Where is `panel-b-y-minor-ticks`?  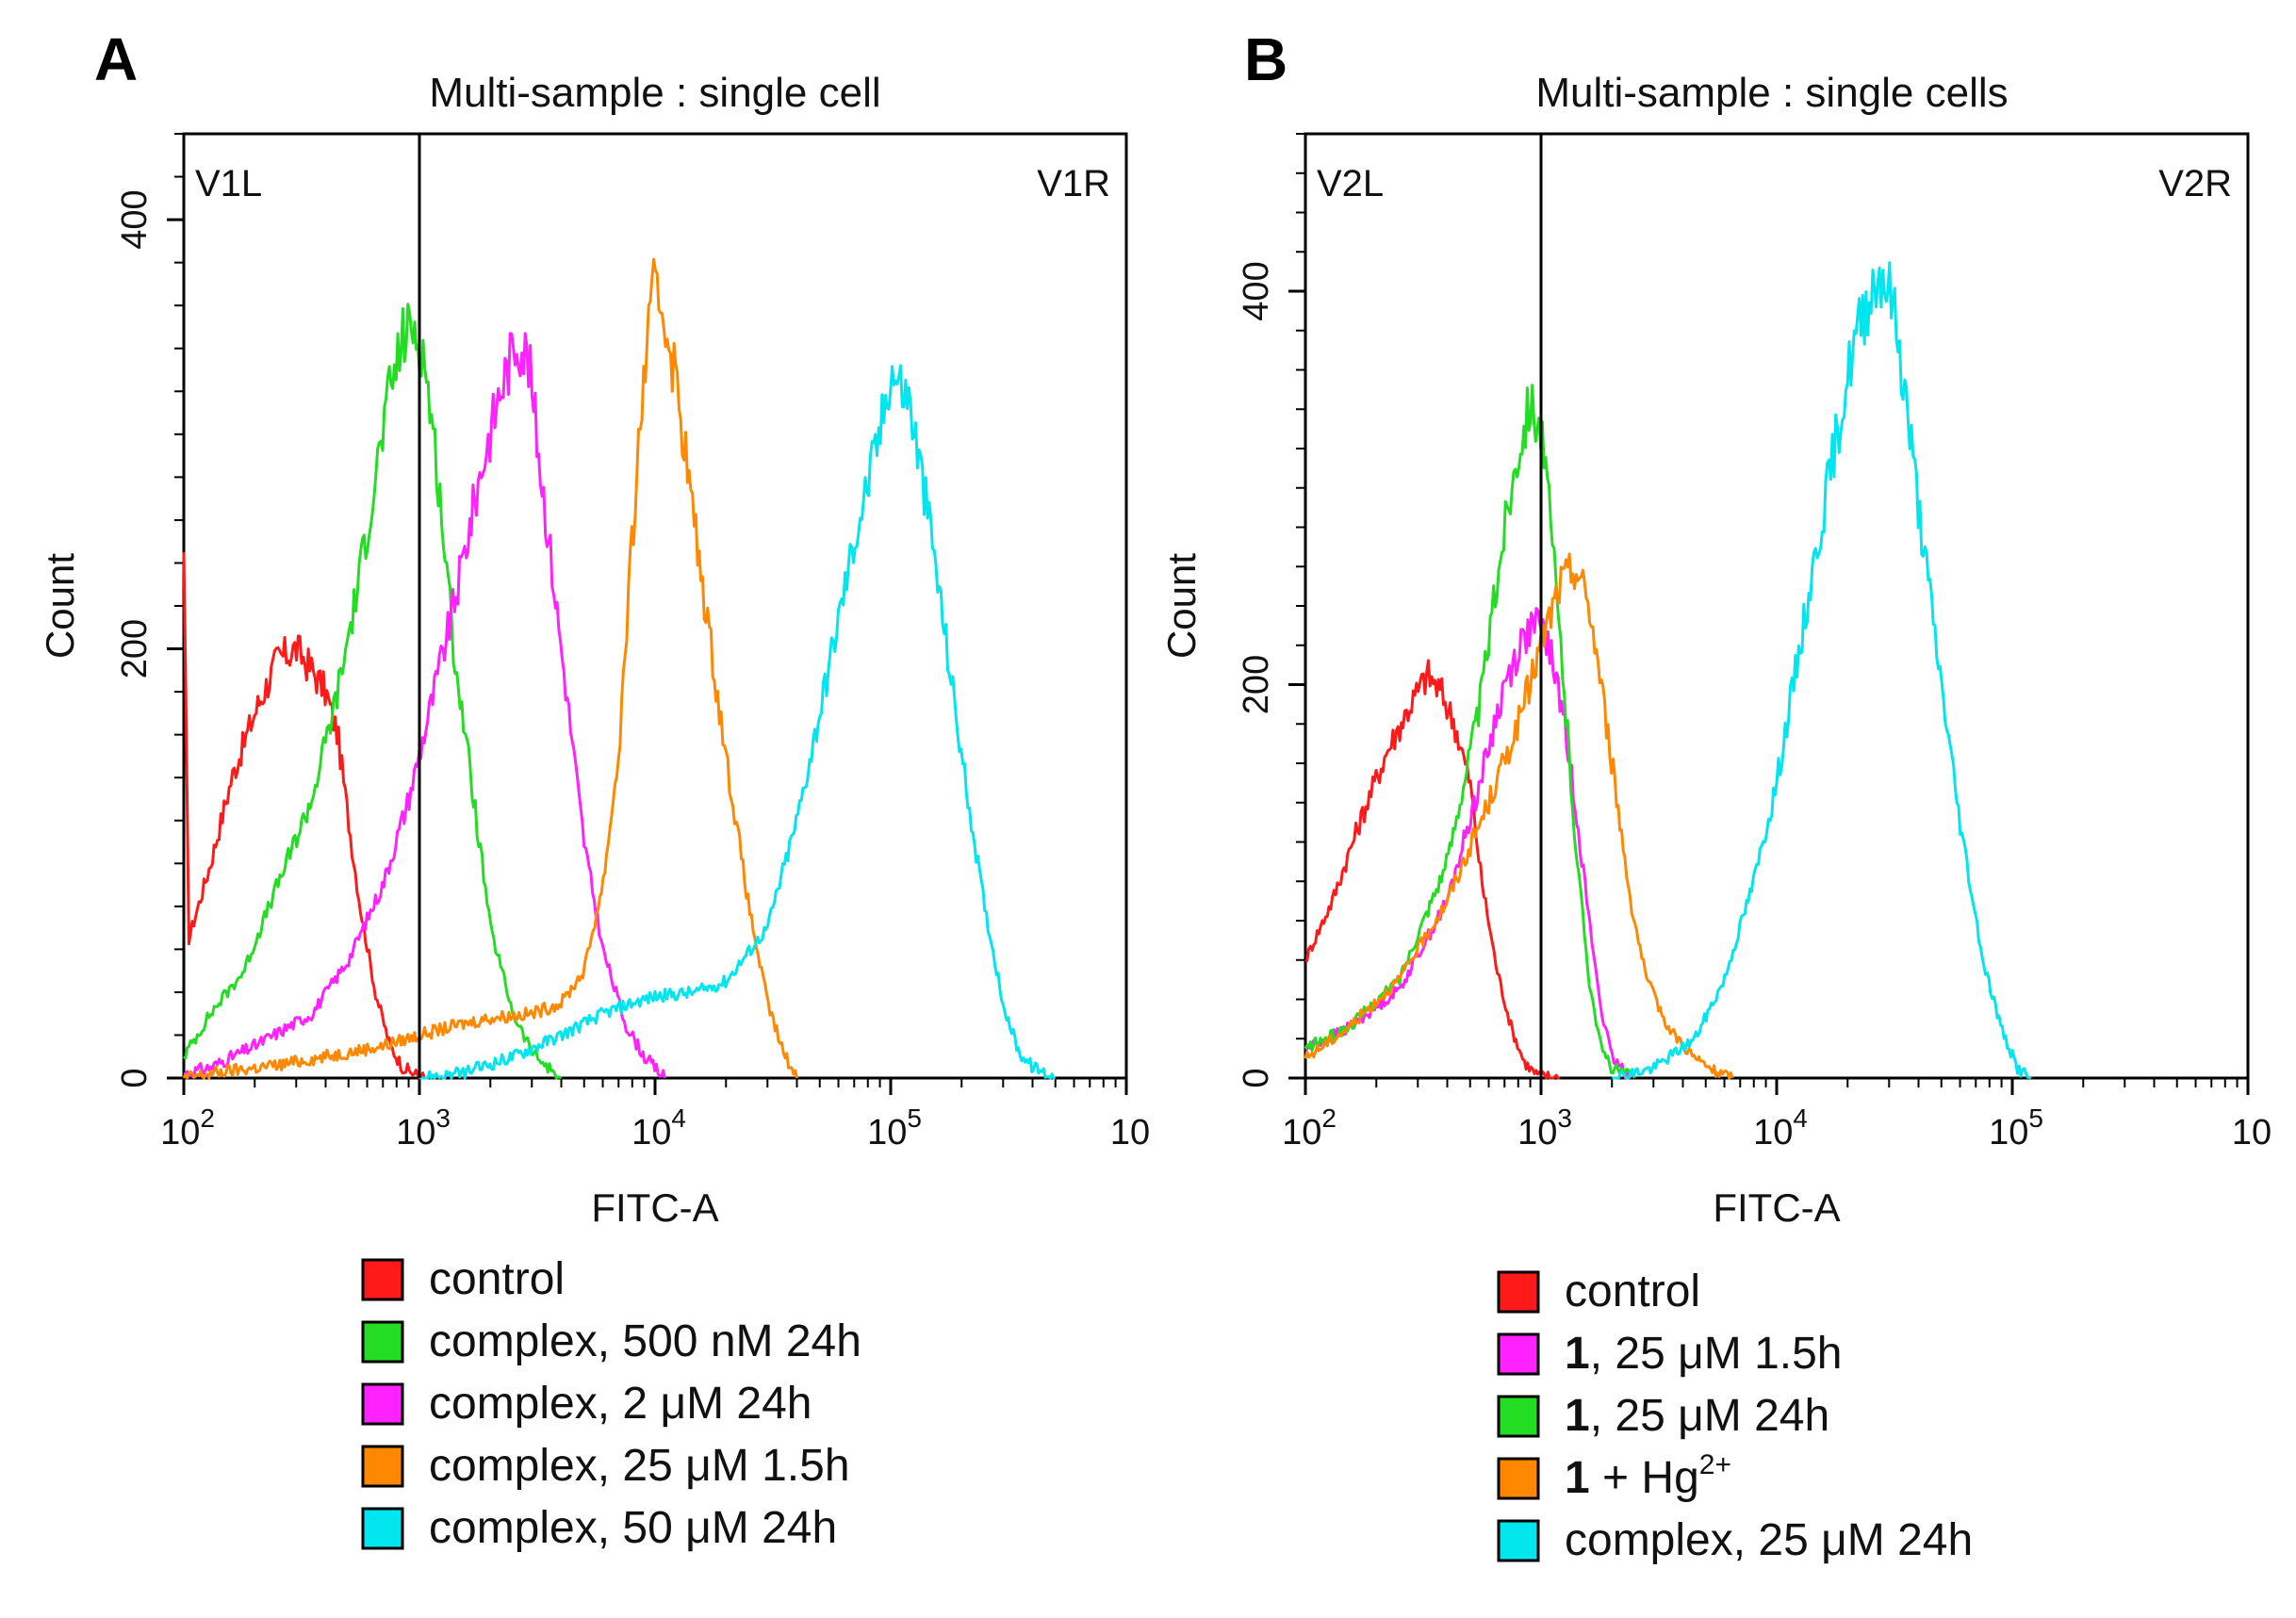 panel-b-y-minor-ticks is located at coordinates (1296, 606).